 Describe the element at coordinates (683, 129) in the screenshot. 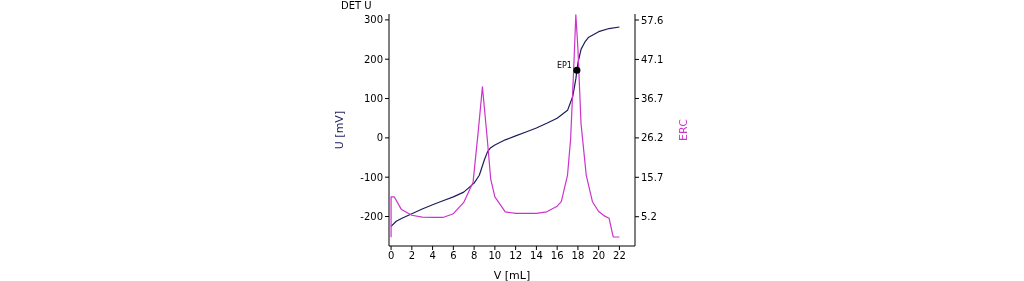

I see `y2-axis-title: ERC` at that location.